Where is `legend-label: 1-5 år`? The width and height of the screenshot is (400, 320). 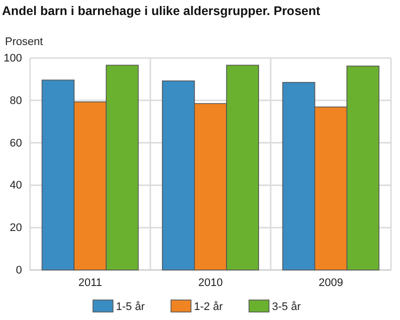
legend-label: 1-5 år is located at coordinates (131, 307).